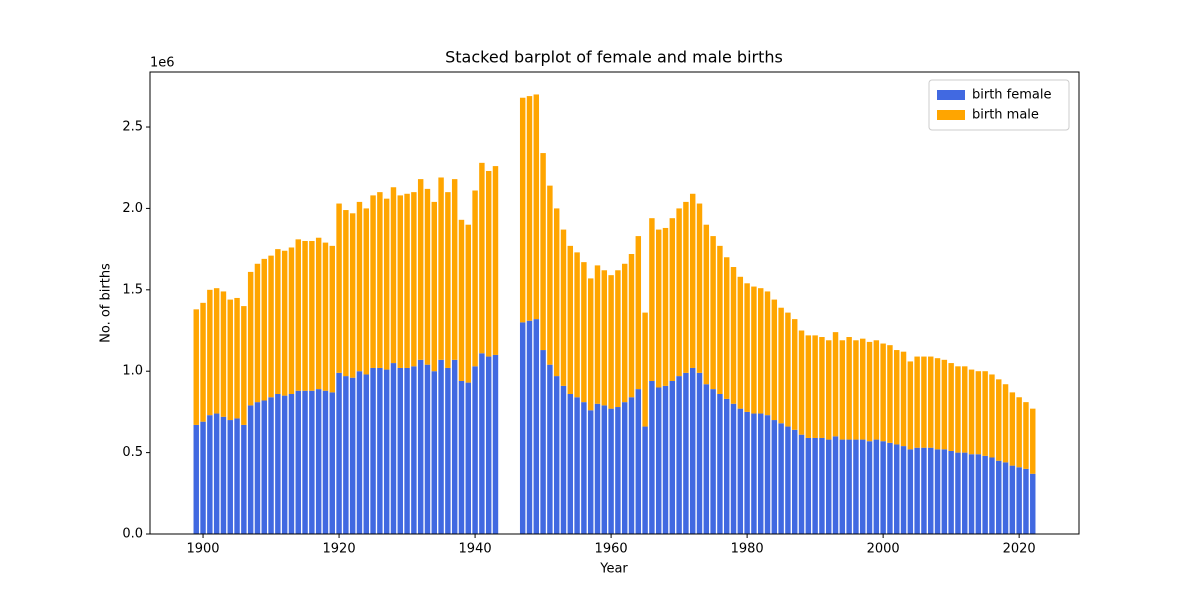  Describe the element at coordinates (132, 289) in the screenshot. I see `y-tick-label: 1.5` at that location.